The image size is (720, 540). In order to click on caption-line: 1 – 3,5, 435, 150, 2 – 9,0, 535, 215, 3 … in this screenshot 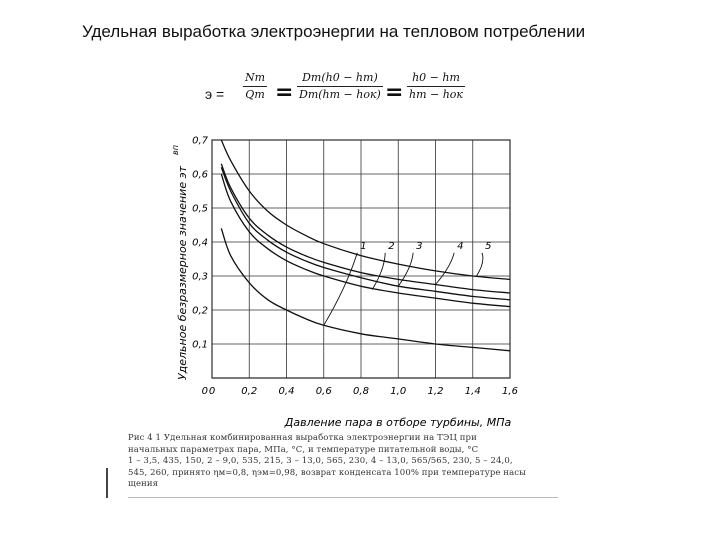, I will do `click(320, 461)`.